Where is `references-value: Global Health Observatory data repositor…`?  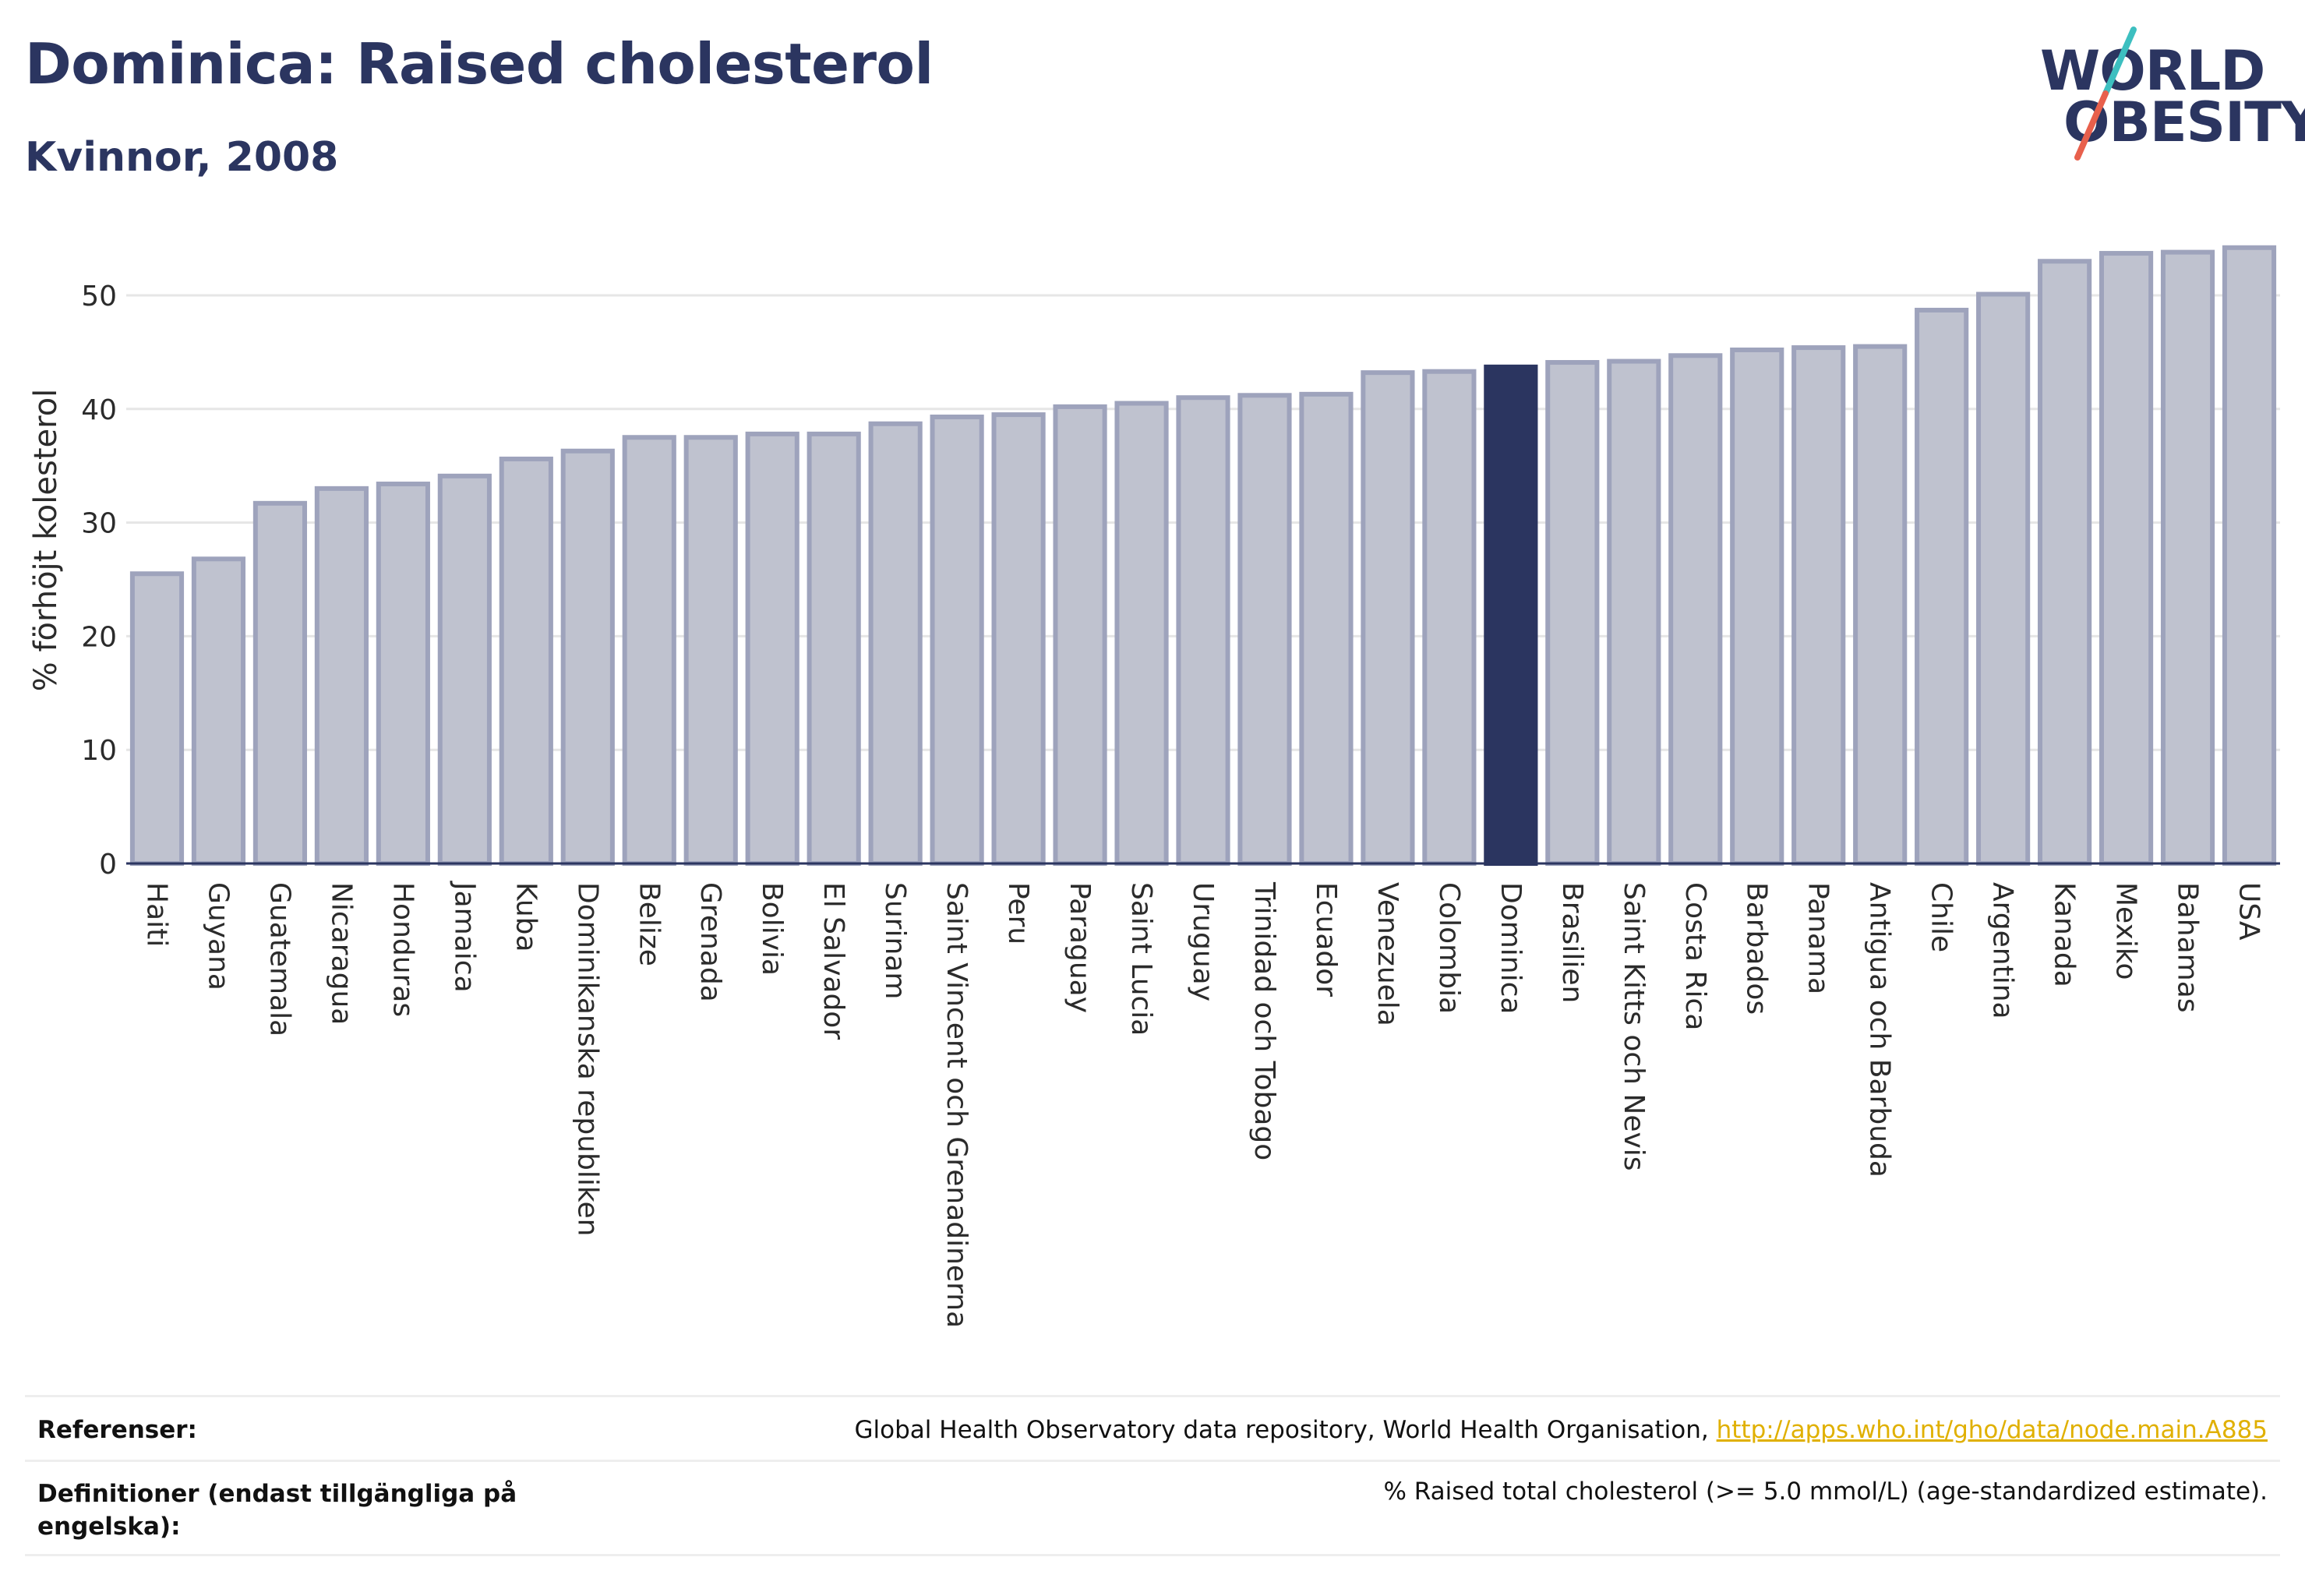
references-value: Global Health Observatory data repositor… is located at coordinates (1561, 1430).